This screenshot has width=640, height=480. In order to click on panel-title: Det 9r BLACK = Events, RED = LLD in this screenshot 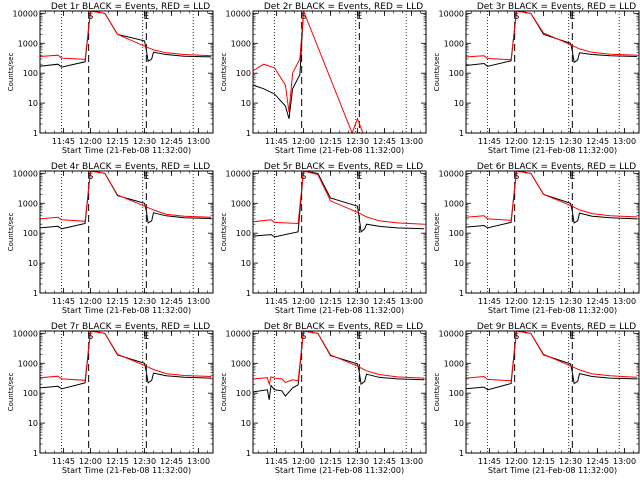, I will do `click(556, 327)`.